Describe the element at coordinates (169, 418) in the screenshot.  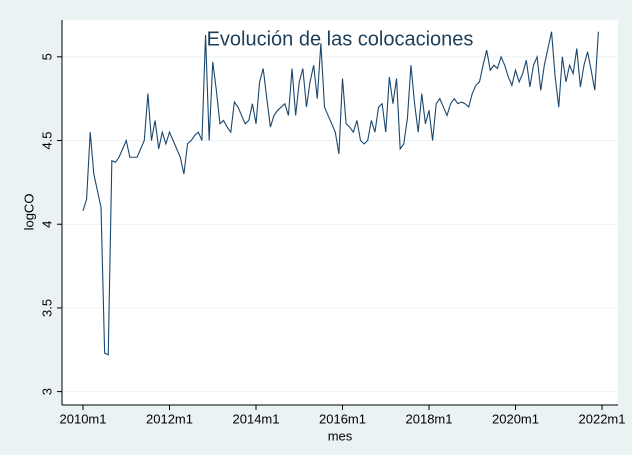
I see `x-tick-label: 2012m1` at that location.